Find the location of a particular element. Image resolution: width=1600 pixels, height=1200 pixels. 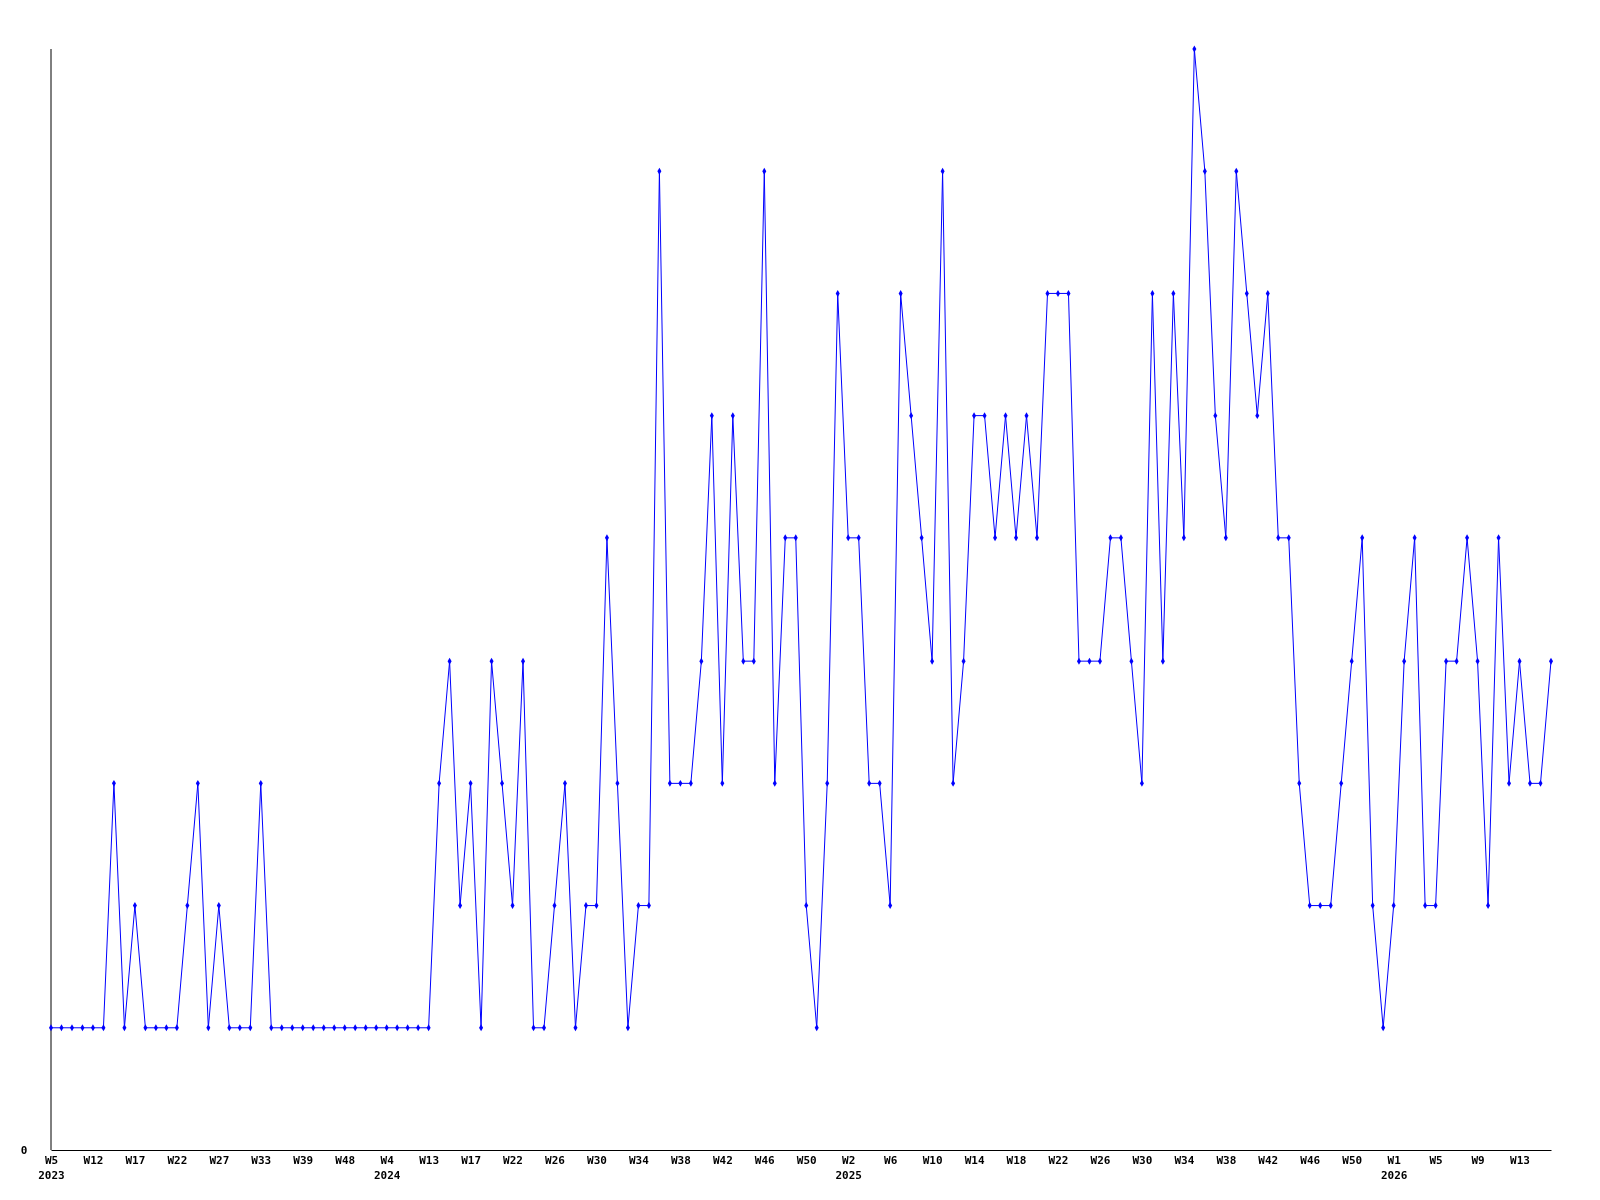

x-tick-label: W12 is located at coordinates (93, 1160).